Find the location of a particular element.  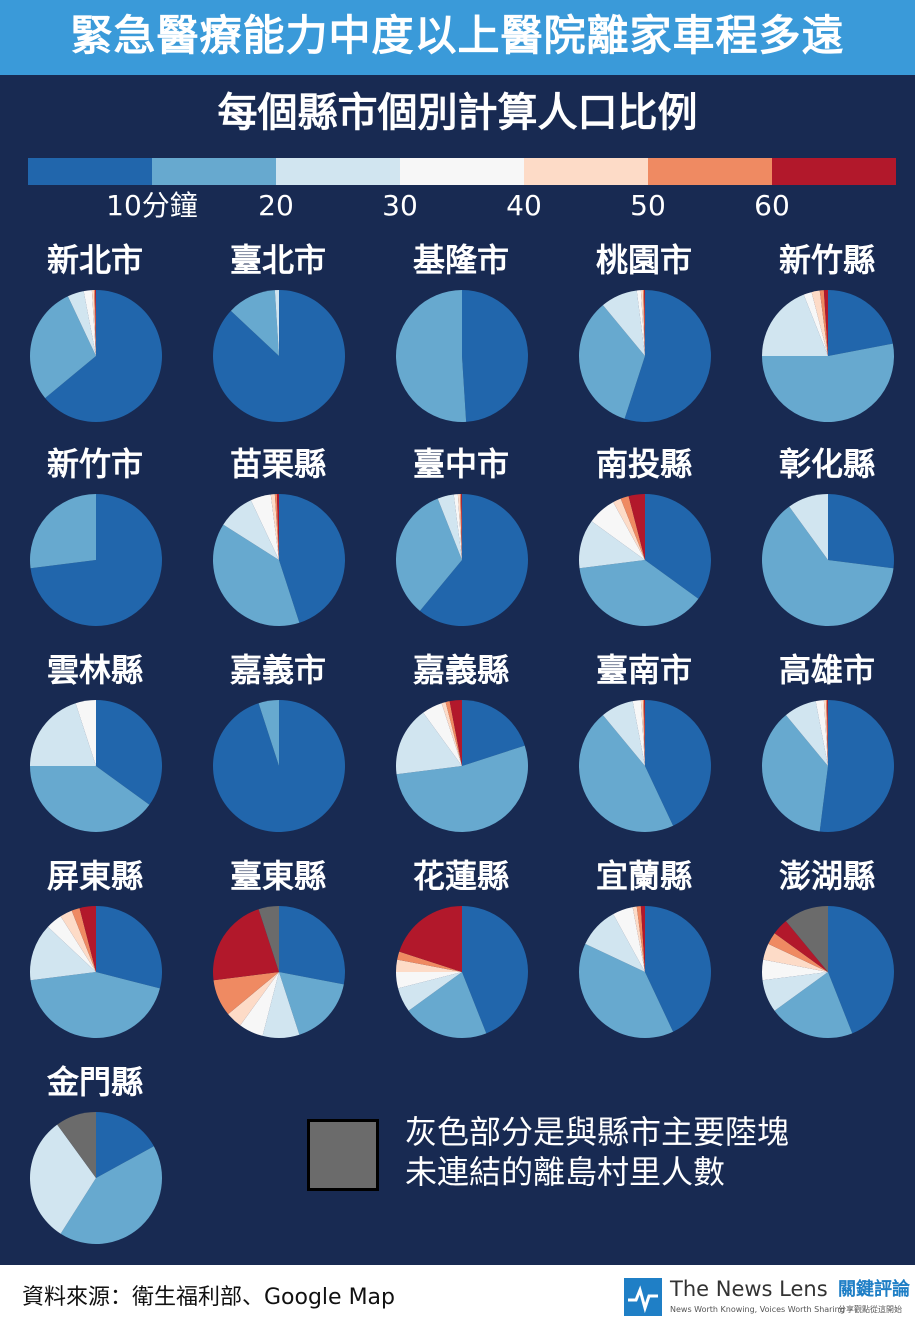

pie-label: 南投縣 is located at coordinates (643, 464).